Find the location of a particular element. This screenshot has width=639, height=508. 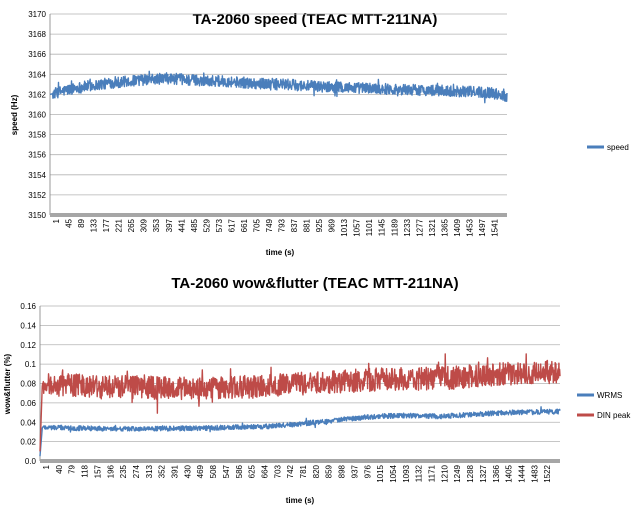

x-tick-label: 586 is located at coordinates (239, 471).